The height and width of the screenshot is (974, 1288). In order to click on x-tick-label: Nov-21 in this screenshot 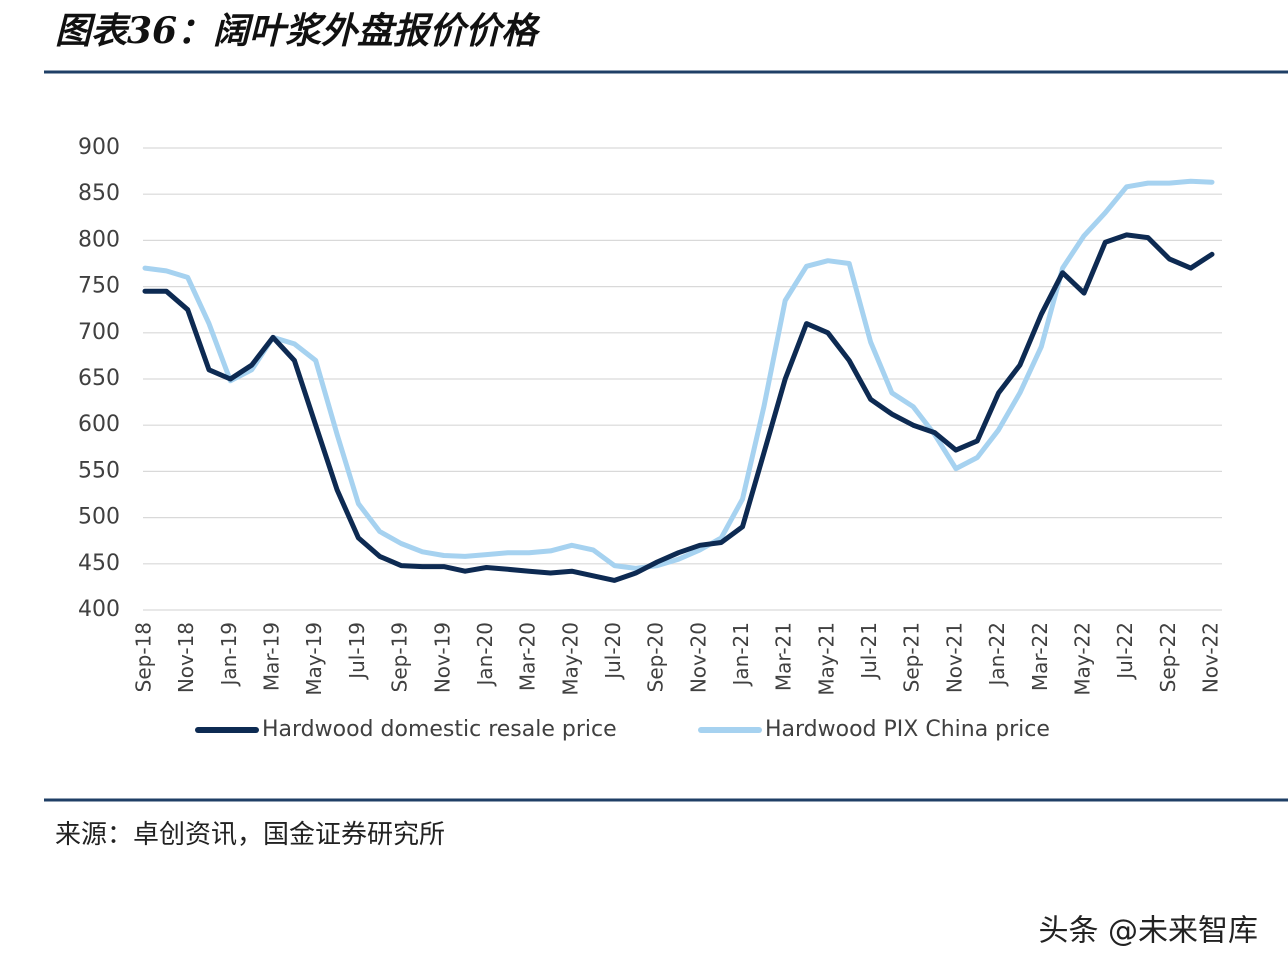, I will do `click(954, 657)`.